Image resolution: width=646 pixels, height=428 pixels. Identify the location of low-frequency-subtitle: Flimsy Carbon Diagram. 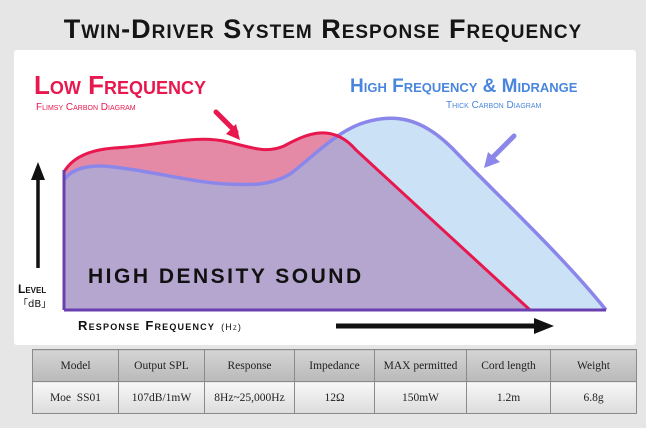
(86, 107).